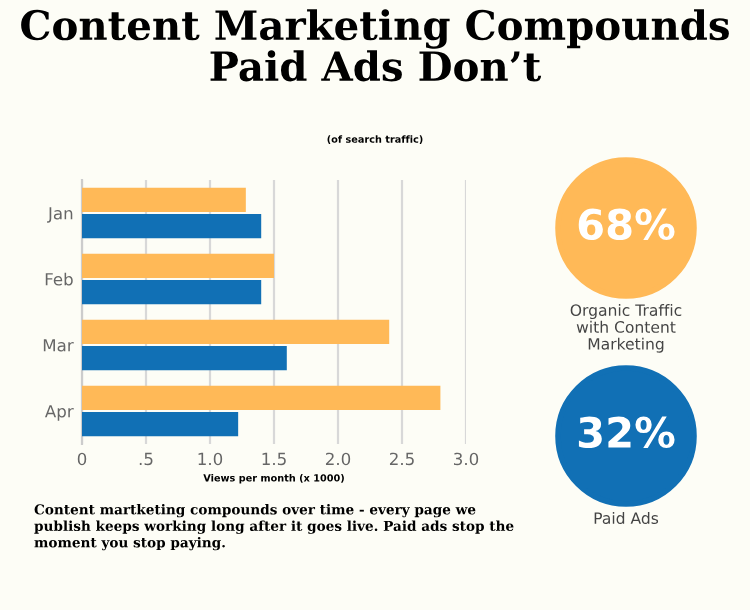  What do you see at coordinates (60, 215) in the screenshot?
I see `y-tick-label: Jan` at bounding box center [60, 215].